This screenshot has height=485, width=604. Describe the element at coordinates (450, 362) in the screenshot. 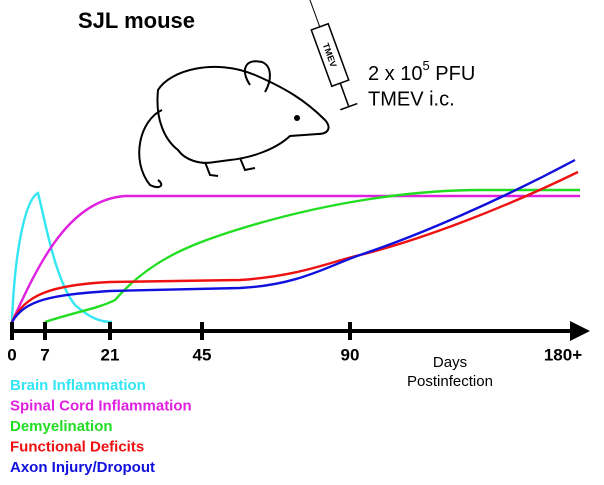

I see `axis-label: Days` at that location.